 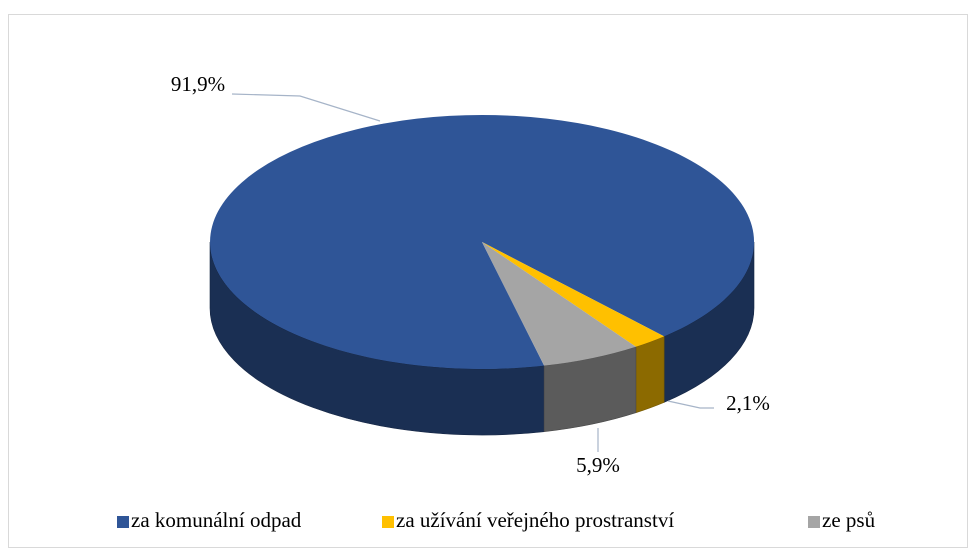 I want to click on data-label: 91,9%, so click(x=198, y=84).